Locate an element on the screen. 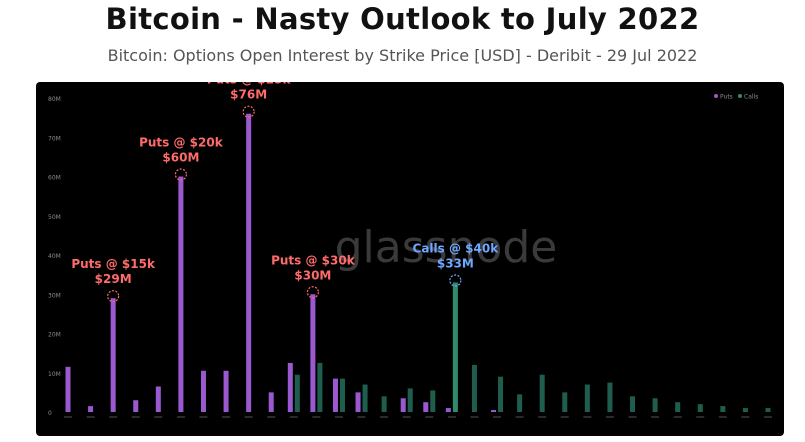 The width and height of the screenshot is (805, 442). y-tick-label: 10M is located at coordinates (54, 374).